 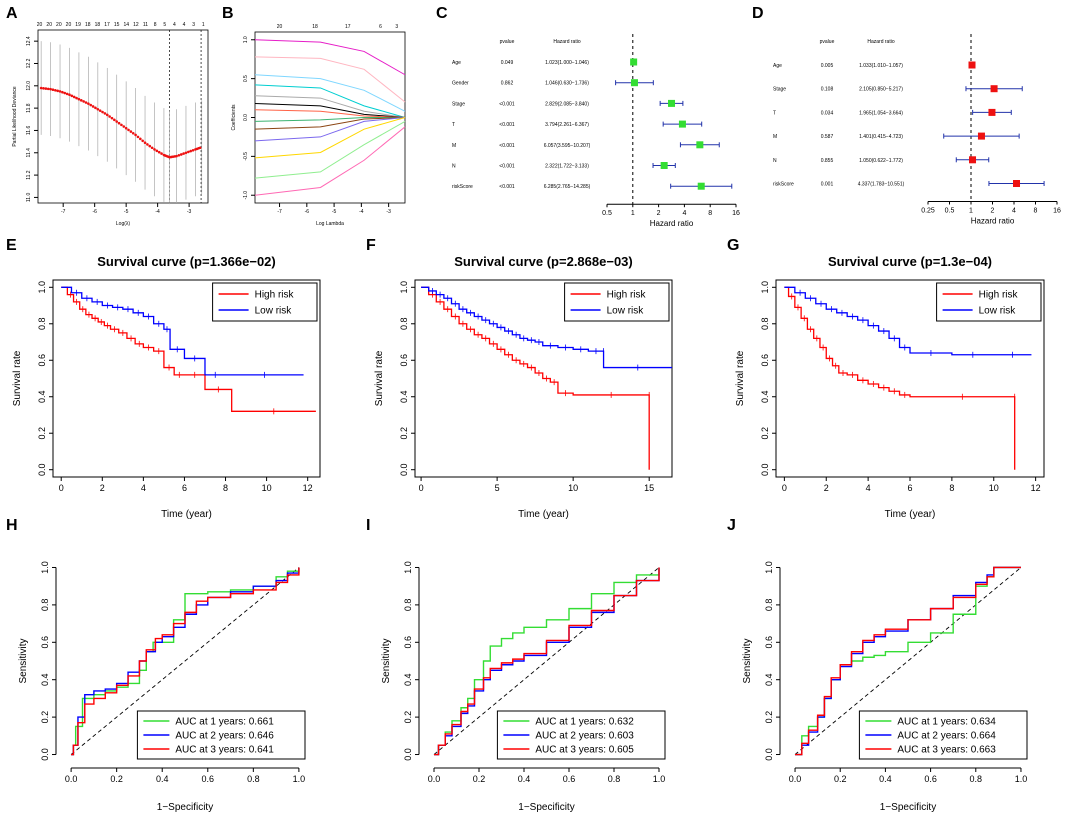 I want to click on panel-G-x-tick-label: 8, so click(x=951, y=488).